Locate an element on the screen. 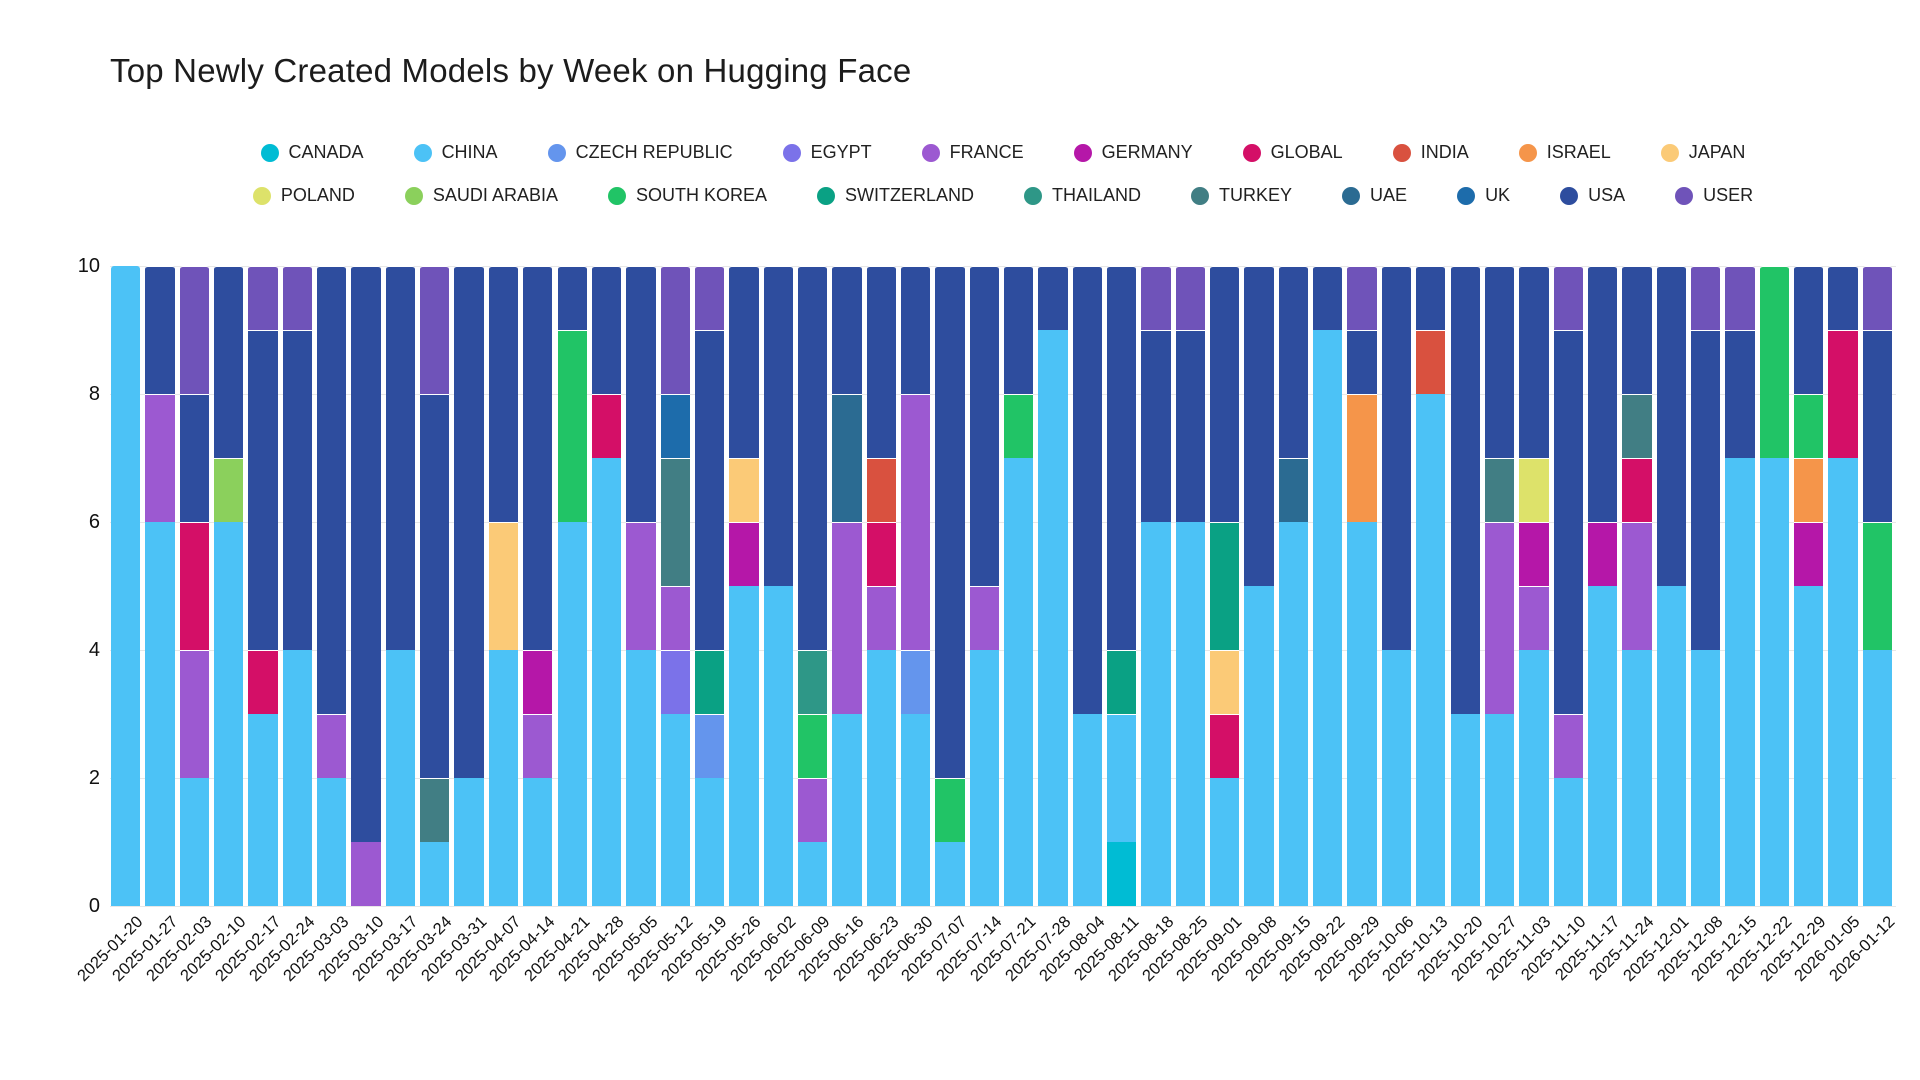 Image resolution: width=1920 pixels, height=1080 pixels. legend-item-china: CHINA is located at coordinates (455, 152).